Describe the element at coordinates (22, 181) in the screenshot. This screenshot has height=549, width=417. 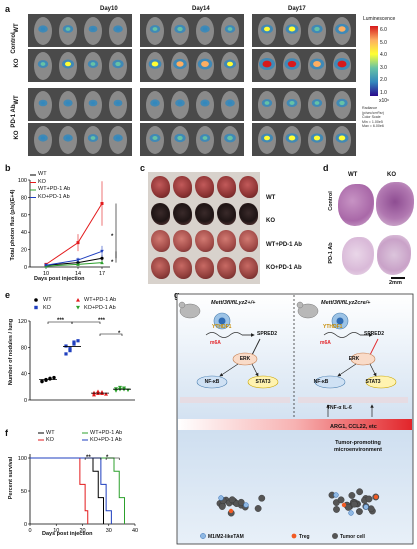
I see `b-ytick-label: 100` at that location.